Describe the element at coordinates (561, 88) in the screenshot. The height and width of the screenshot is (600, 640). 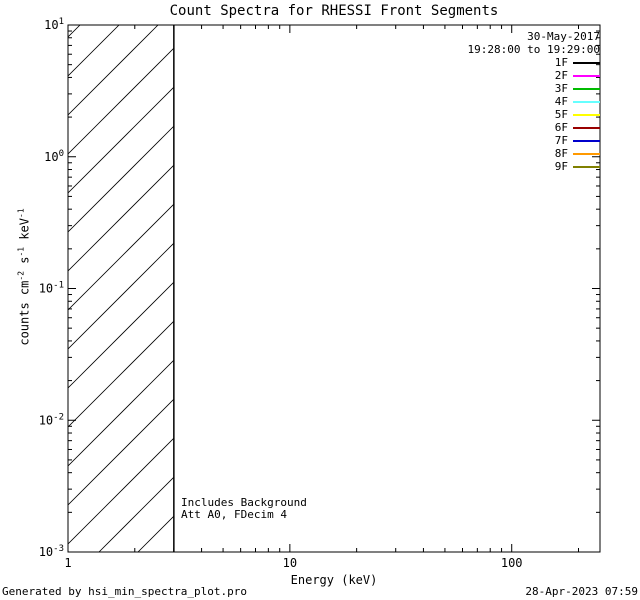
I see `legend-label: 3F` at that location.